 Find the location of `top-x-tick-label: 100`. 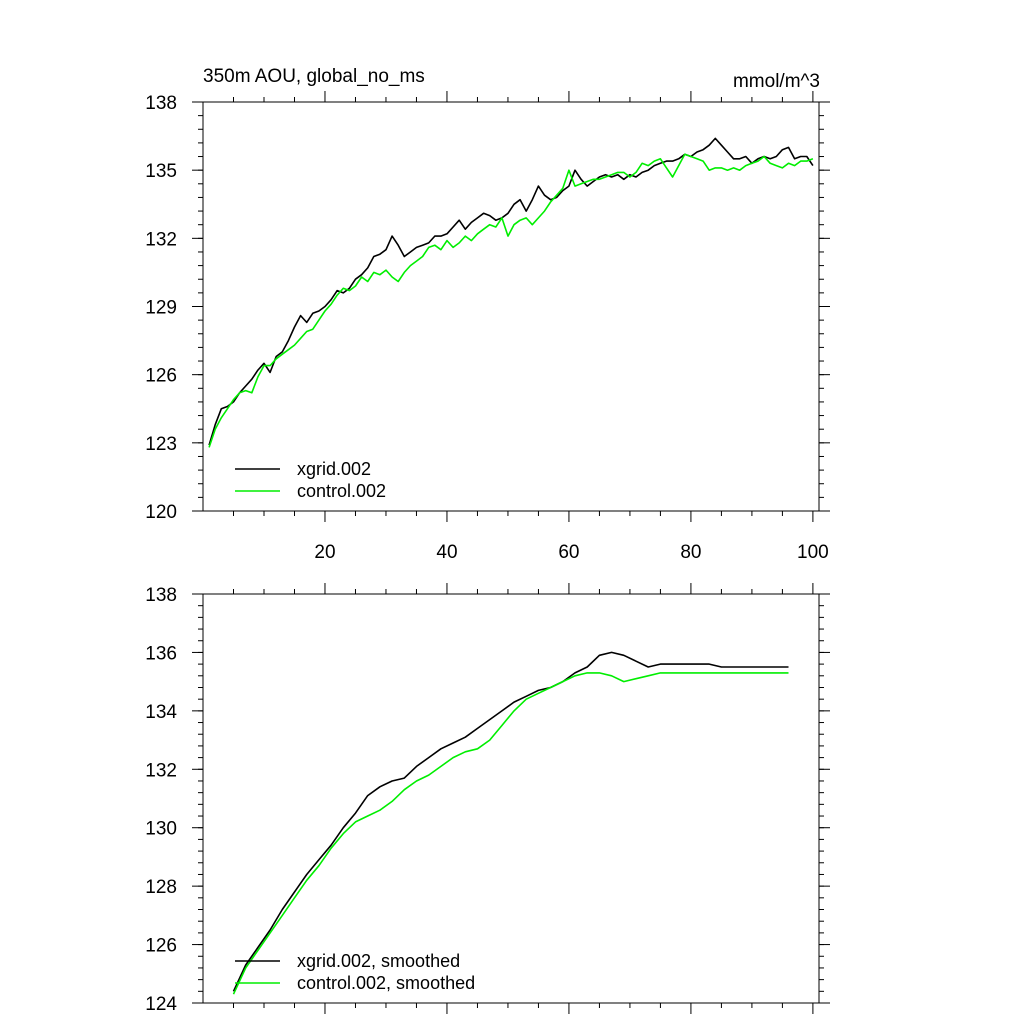

top-x-tick-label: 100 is located at coordinates (813, 552).